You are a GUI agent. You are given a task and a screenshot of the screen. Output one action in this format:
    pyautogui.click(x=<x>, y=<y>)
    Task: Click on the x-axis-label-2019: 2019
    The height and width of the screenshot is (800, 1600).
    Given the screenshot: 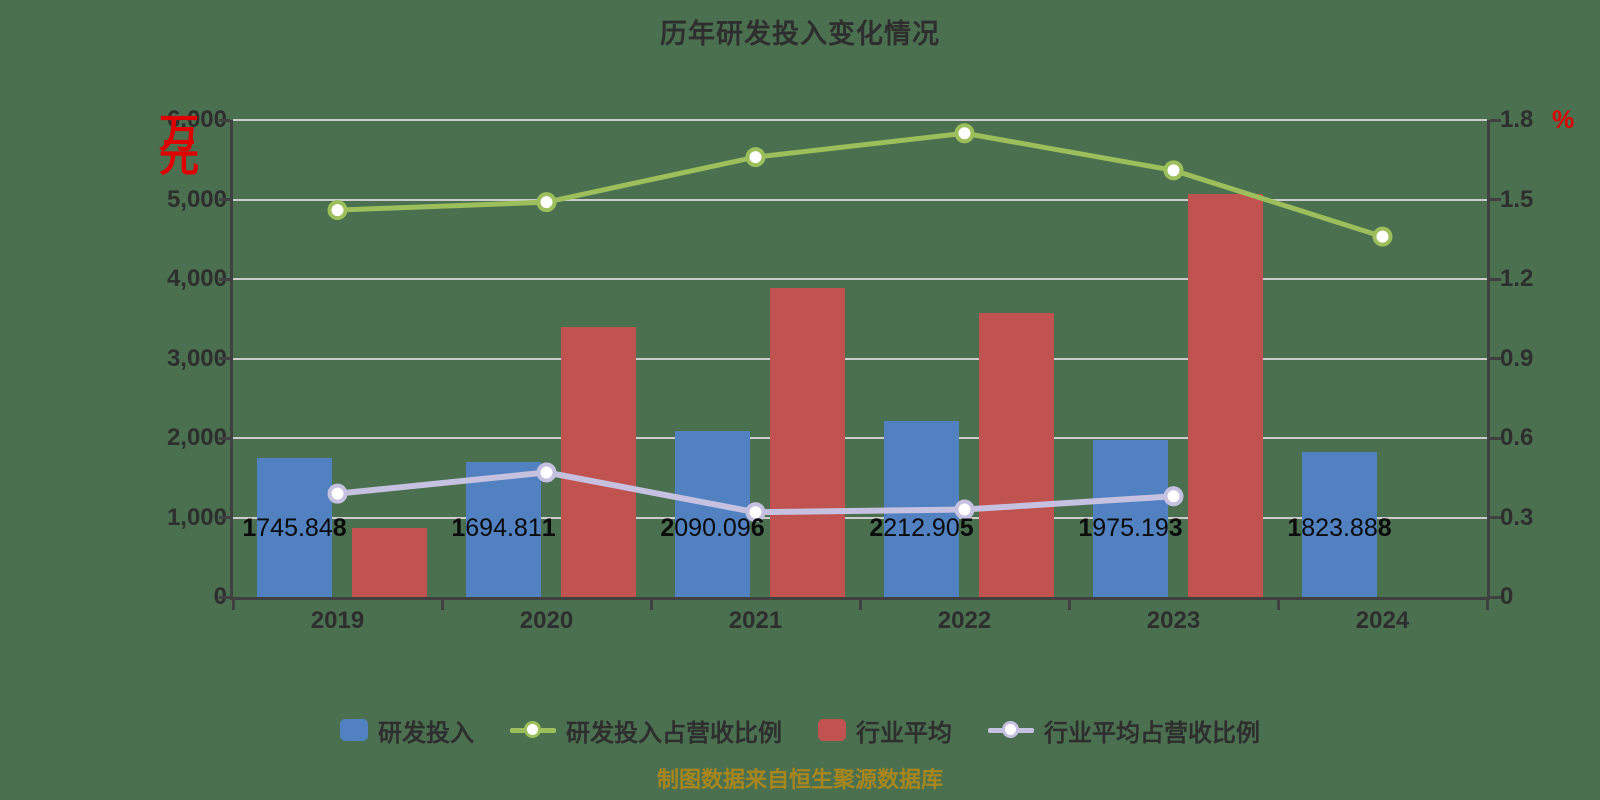 What is the action you would take?
    pyautogui.click(x=337, y=620)
    